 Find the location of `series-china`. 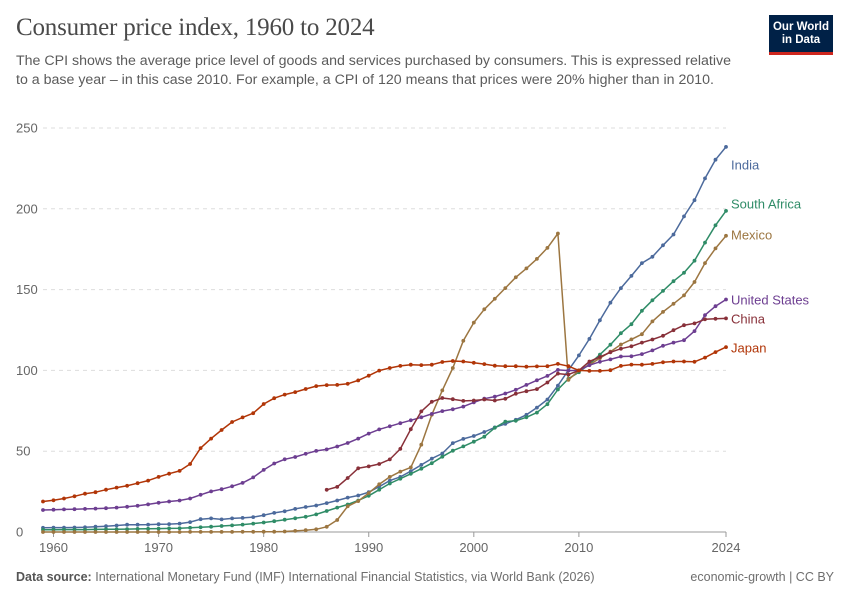

series-china is located at coordinates (526, 404).